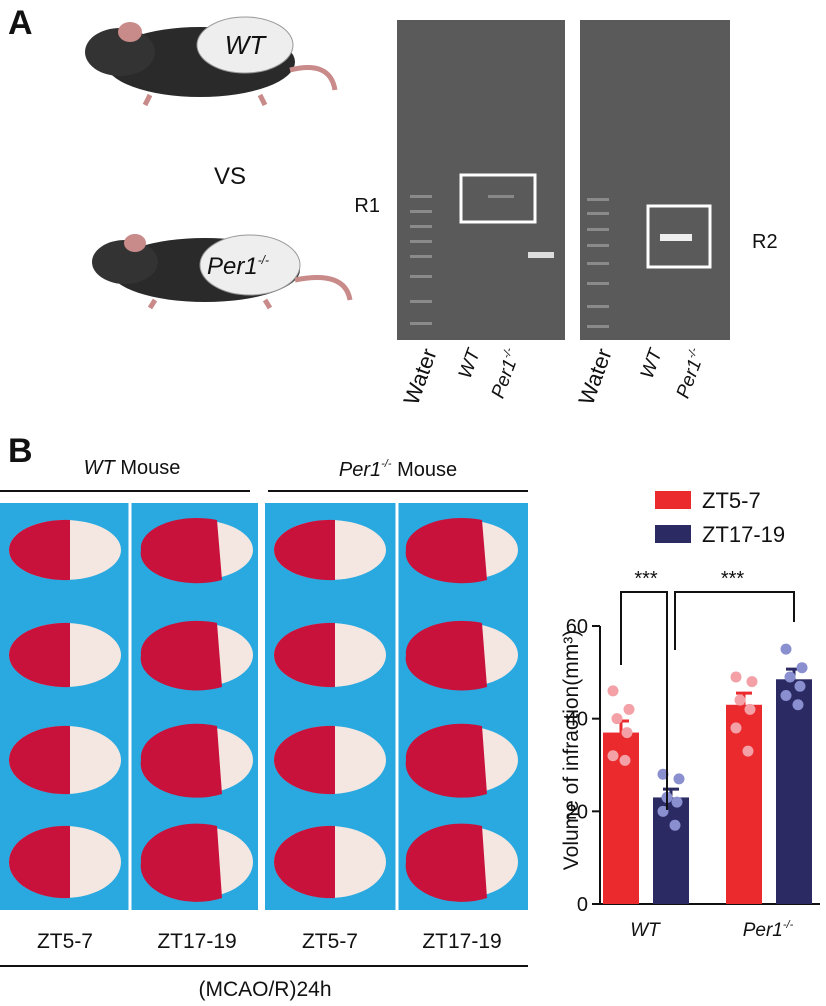 Image resolution: width=826 pixels, height=1006 pixels. I want to click on y-axis-label: Volume of infraction(mm³), so click(571, 750).